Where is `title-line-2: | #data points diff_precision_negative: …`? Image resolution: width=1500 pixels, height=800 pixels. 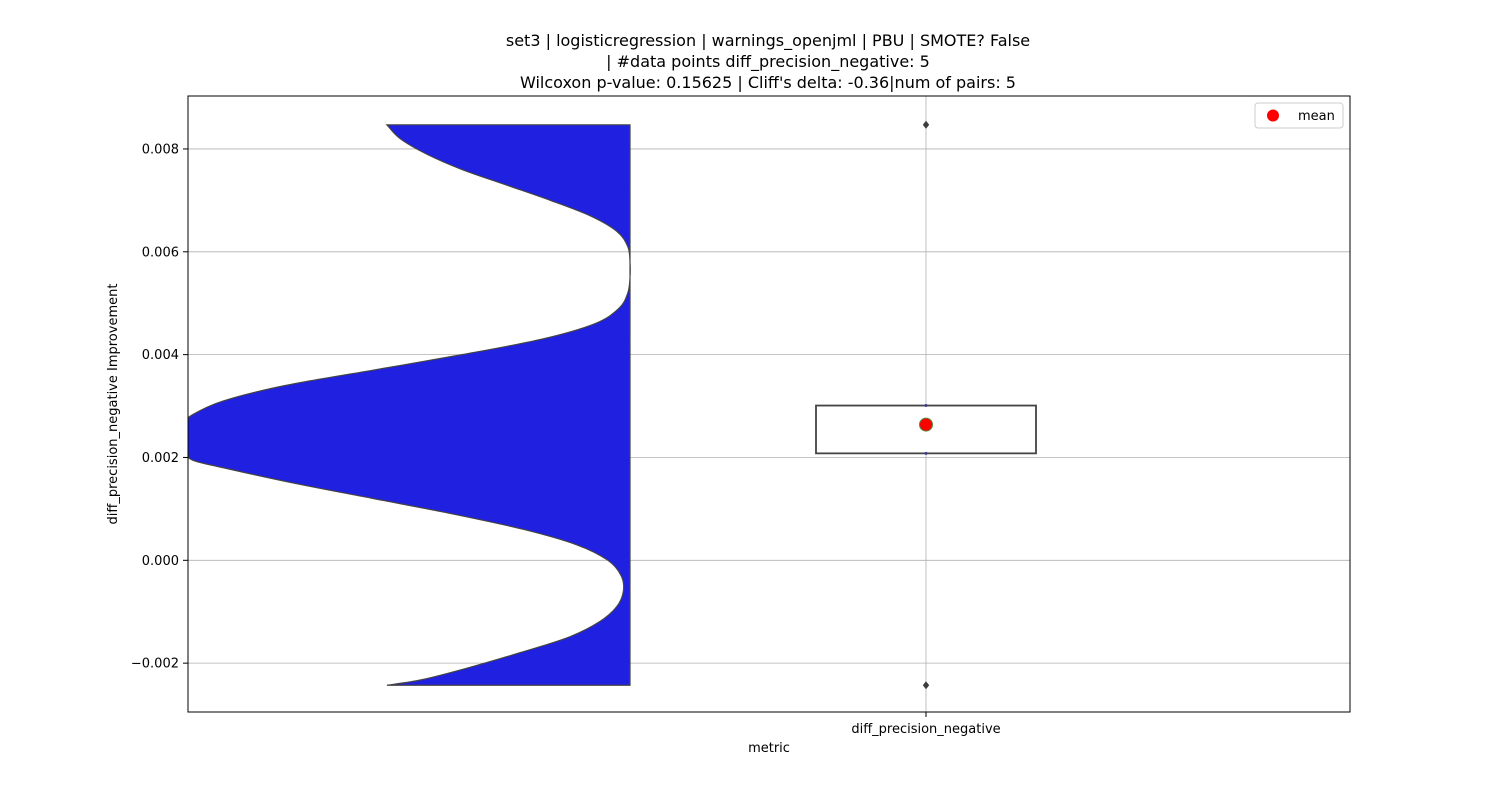
title-line-2: | #data points diff_precision_negative: … is located at coordinates (768, 62).